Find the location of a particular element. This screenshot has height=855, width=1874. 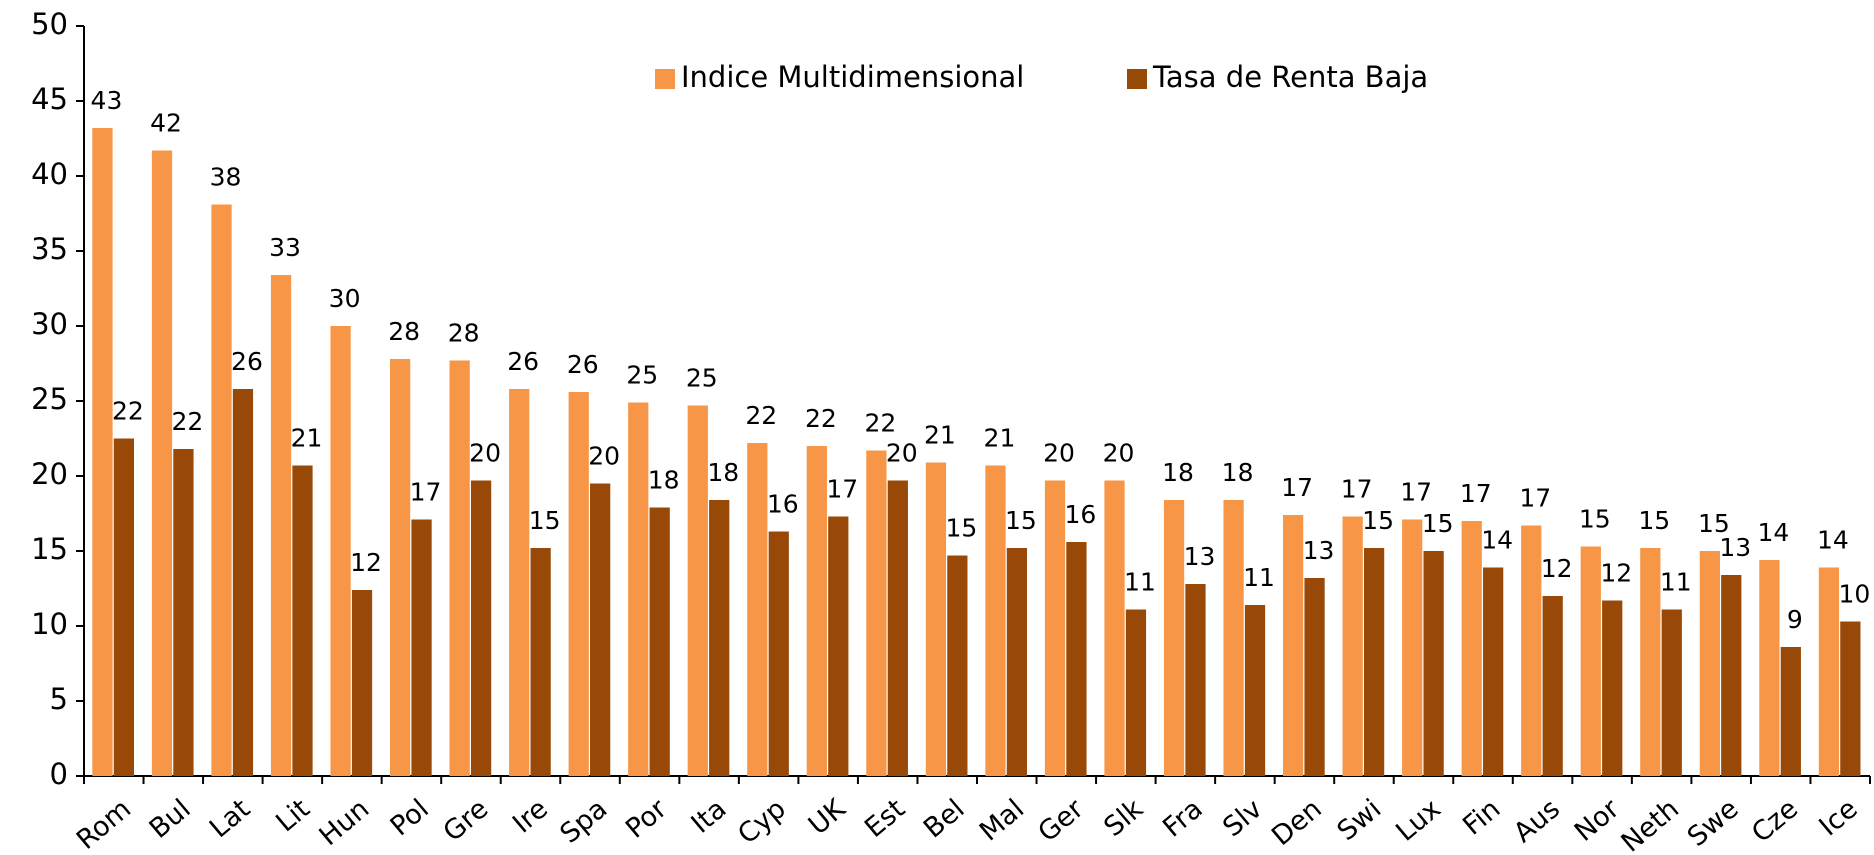

x-tick-label: Ice is located at coordinates (1838, 817).